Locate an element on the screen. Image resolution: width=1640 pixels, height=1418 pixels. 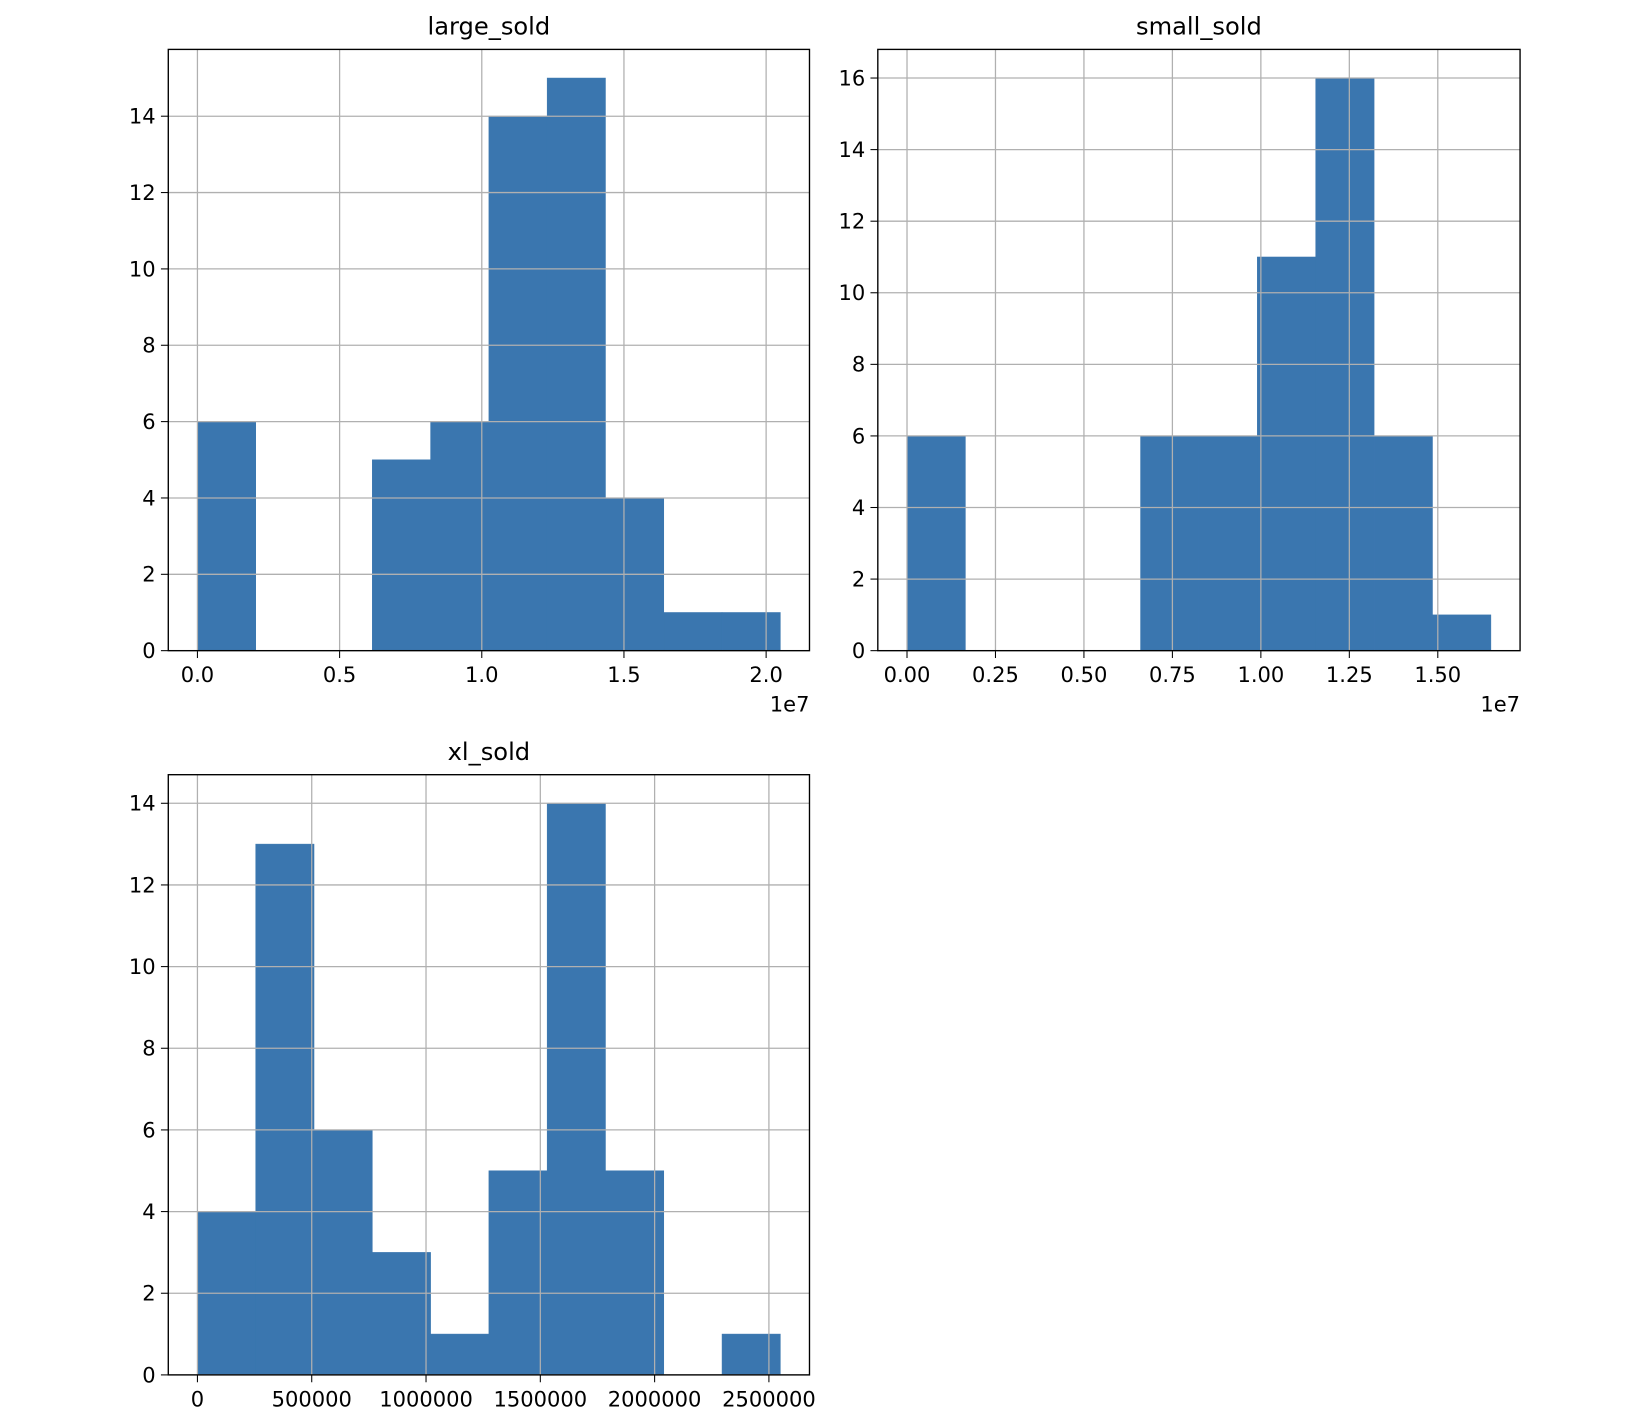
x-tick-label: 1.50 is located at coordinates (1437, 674).